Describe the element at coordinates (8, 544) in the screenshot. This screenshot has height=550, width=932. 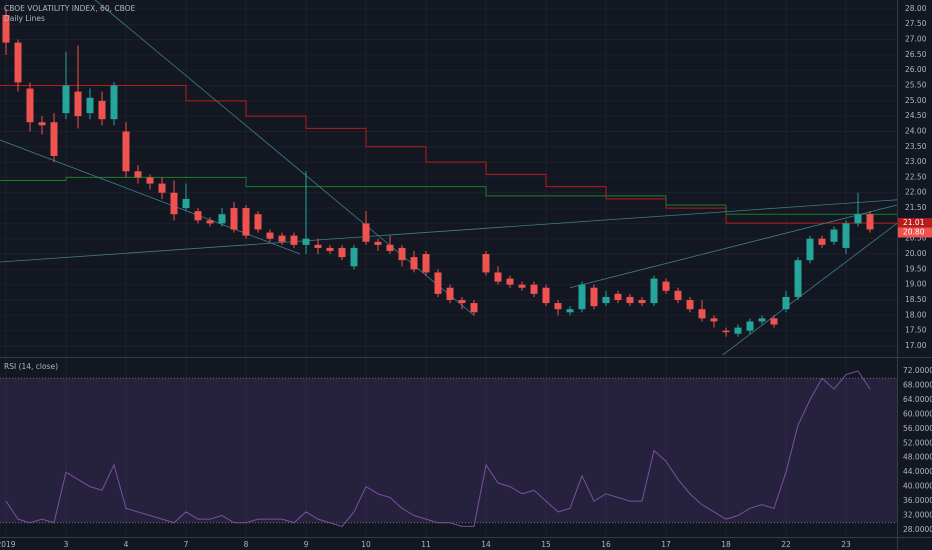
I see `x-tick-label: 2019` at that location.